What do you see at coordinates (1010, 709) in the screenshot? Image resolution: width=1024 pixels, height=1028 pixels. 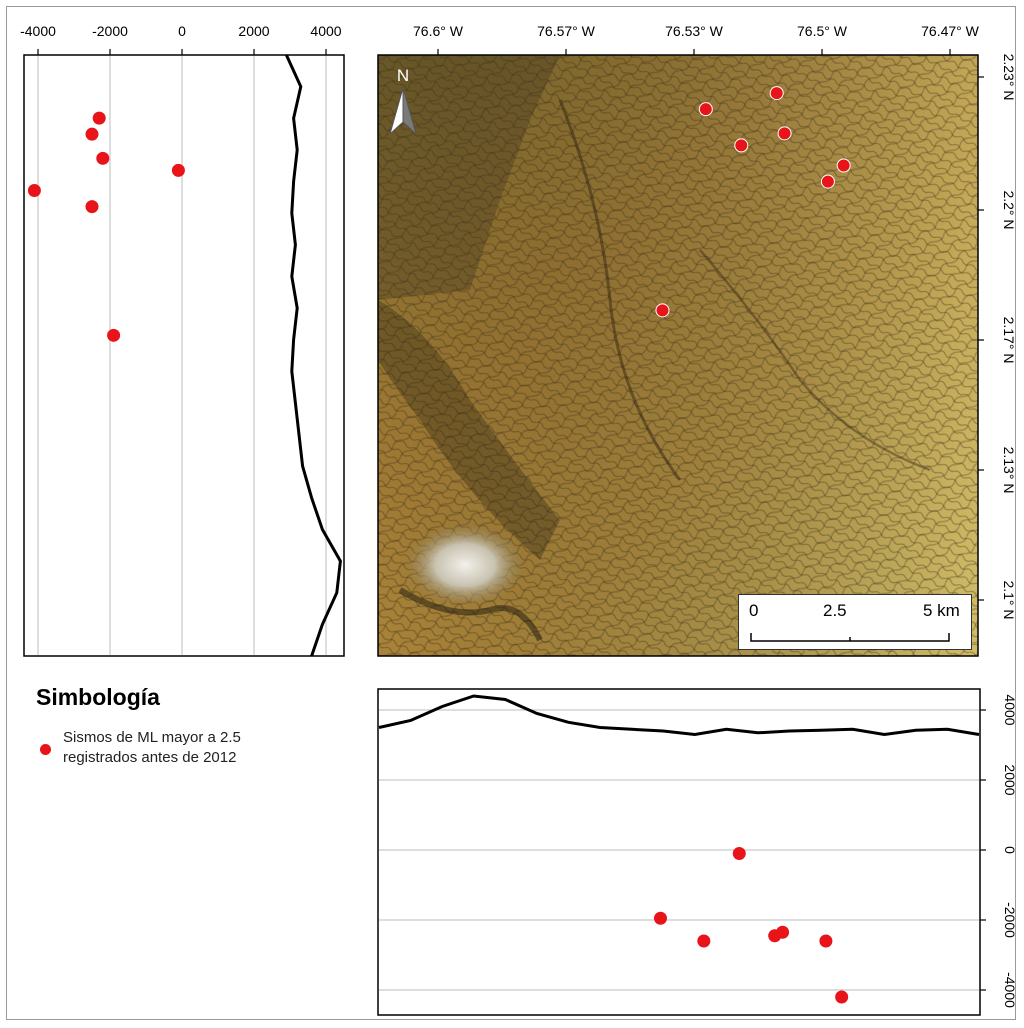 I see `bottom-y-tick-label: 4000` at bounding box center [1010, 709].